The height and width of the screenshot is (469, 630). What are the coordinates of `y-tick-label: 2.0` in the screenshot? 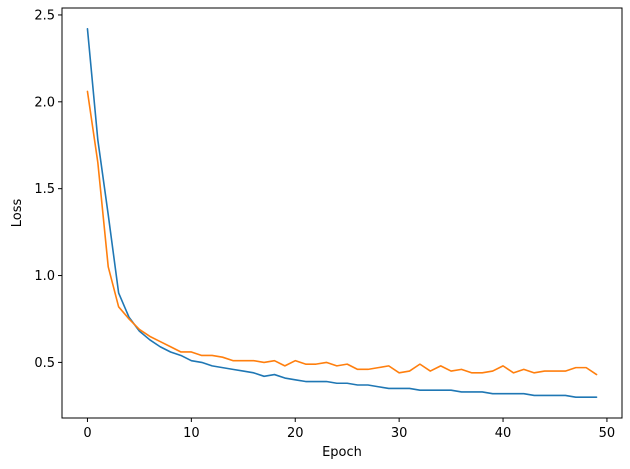 It's located at (44, 102).